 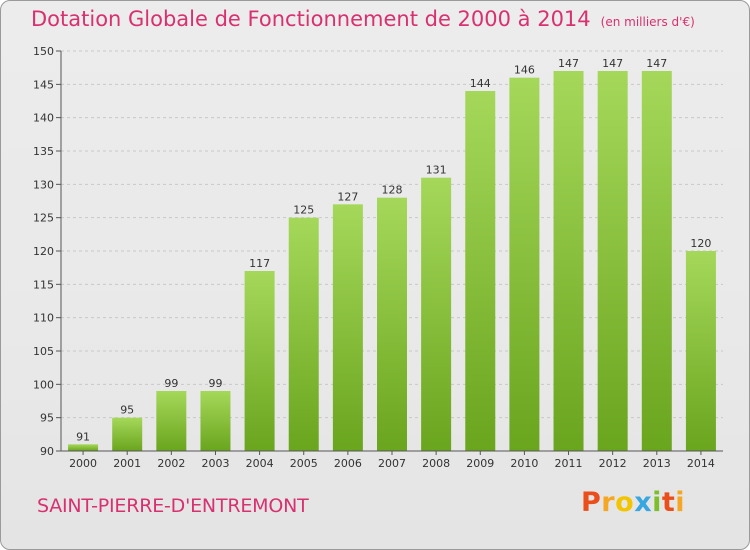 I want to click on x-tick-label: 2002, so click(x=171, y=463).